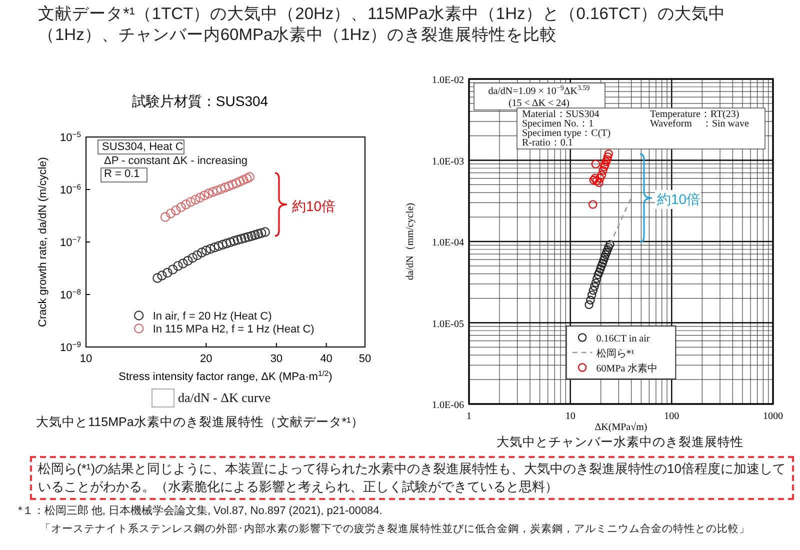 The height and width of the screenshot is (550, 800). Describe the element at coordinates (773, 416) in the screenshot. I see `x-tick-label: 1000` at that location.